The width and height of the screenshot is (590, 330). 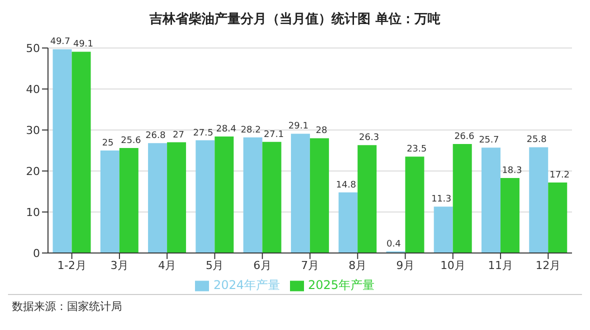 What do you see at coordinates (453, 265) in the screenshot?
I see `x-tick-label: 10月` at bounding box center [453, 265].